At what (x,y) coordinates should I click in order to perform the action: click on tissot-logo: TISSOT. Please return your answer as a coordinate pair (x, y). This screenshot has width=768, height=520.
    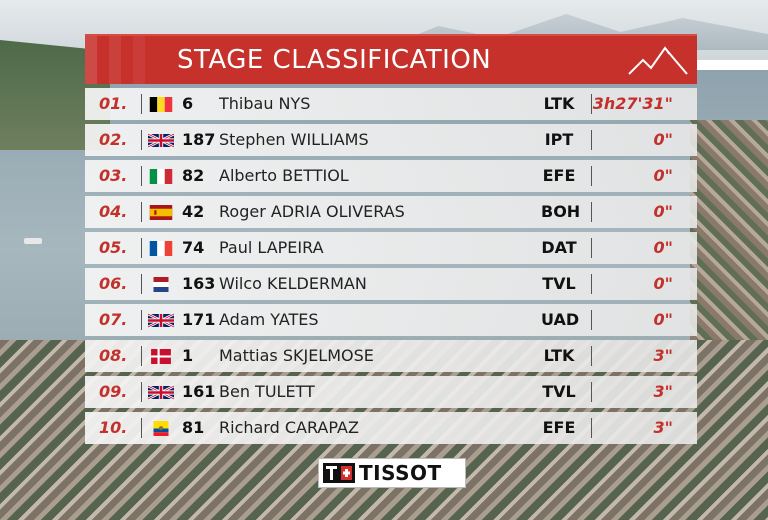
    Looking at the image, I should click on (392, 473).